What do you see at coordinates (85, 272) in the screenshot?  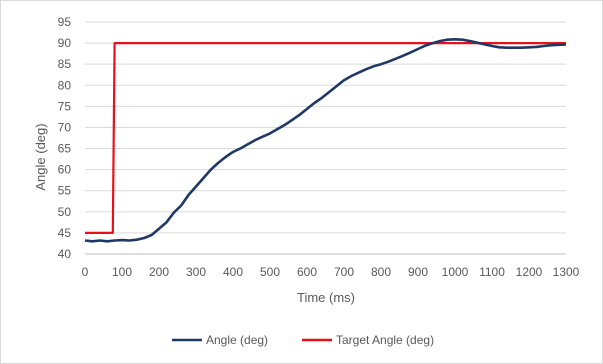 I see `x-tick-label: 0` at bounding box center [85, 272].